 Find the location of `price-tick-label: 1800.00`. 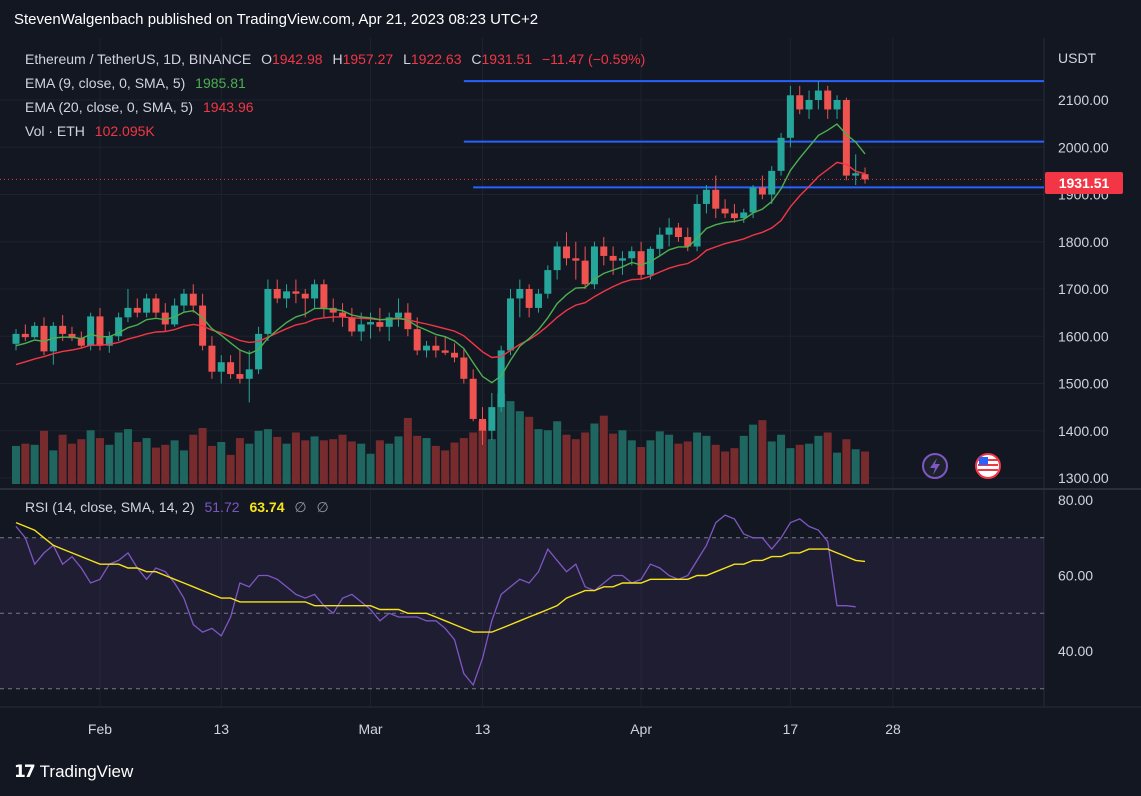

price-tick-label: 1800.00 is located at coordinates (1083, 242).